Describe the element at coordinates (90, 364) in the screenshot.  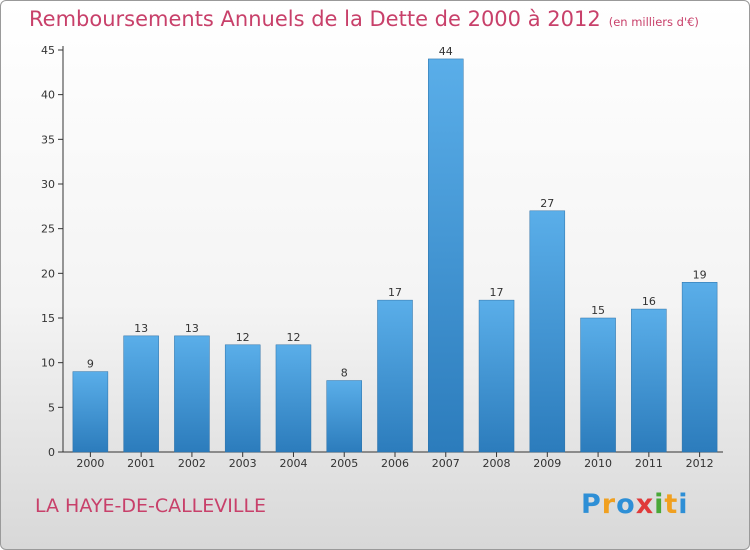
I see `data-label-2000: 9` at that location.